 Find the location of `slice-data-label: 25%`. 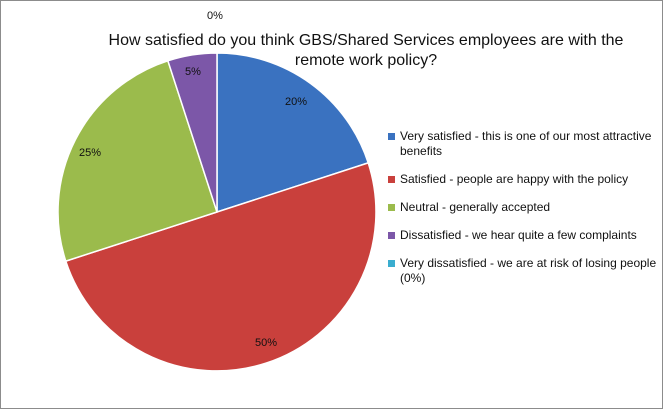

slice-data-label: 25% is located at coordinates (90, 153).